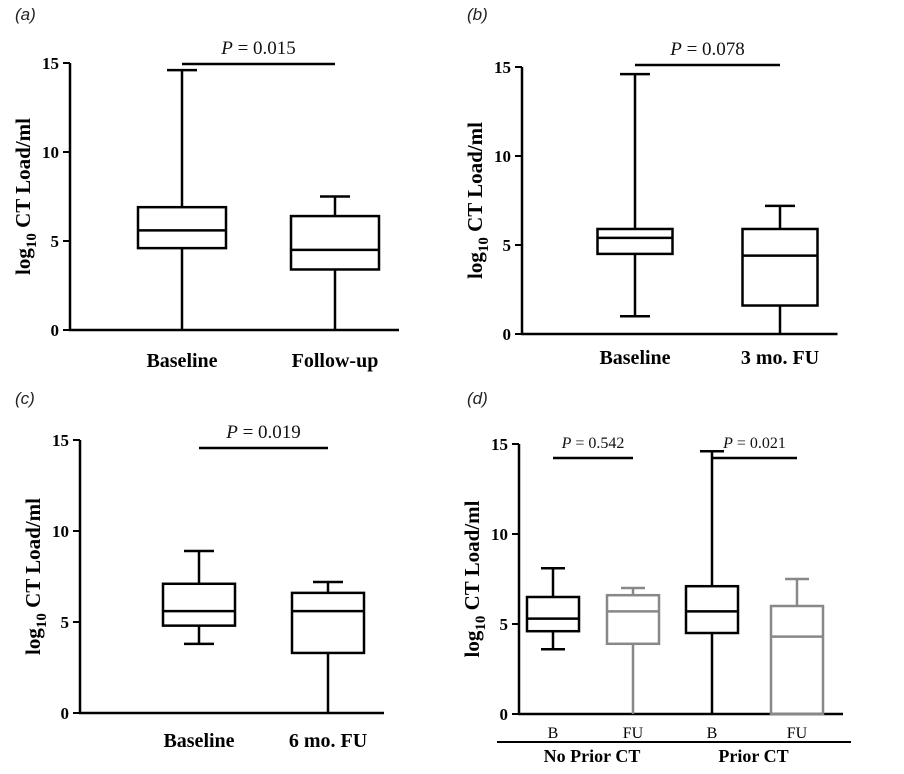 This screenshot has height=774, width=904. Describe the element at coordinates (477, 398) in the screenshot. I see `panel-d-label: (d)` at that location.